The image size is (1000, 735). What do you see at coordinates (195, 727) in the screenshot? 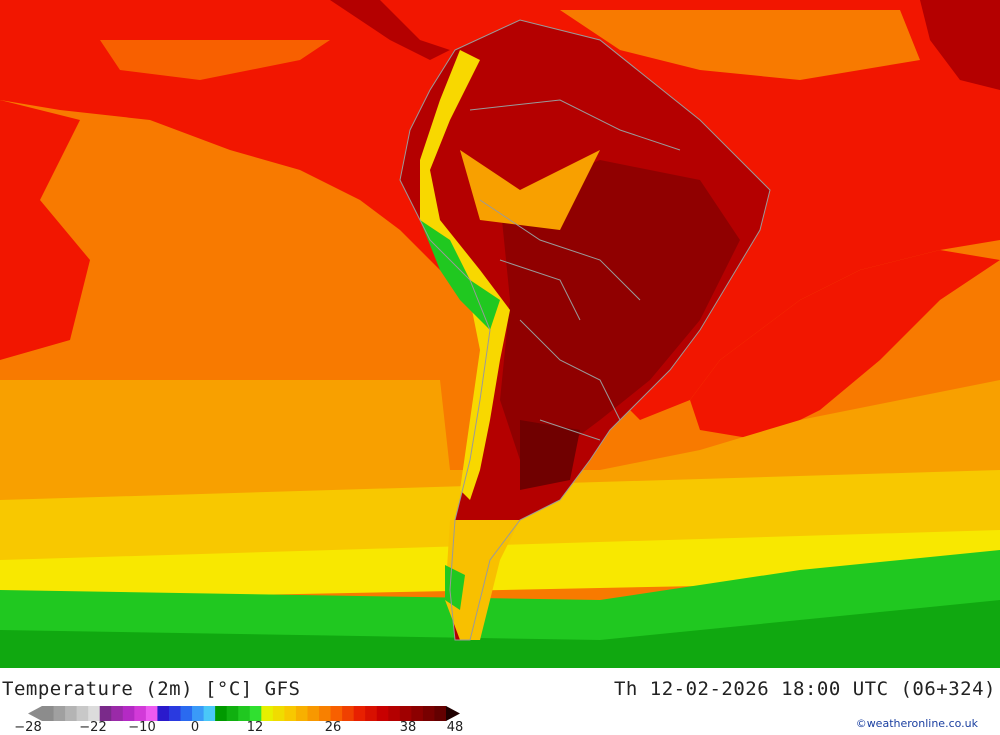
I see `legend-tick-label: 0` at bounding box center [195, 727].